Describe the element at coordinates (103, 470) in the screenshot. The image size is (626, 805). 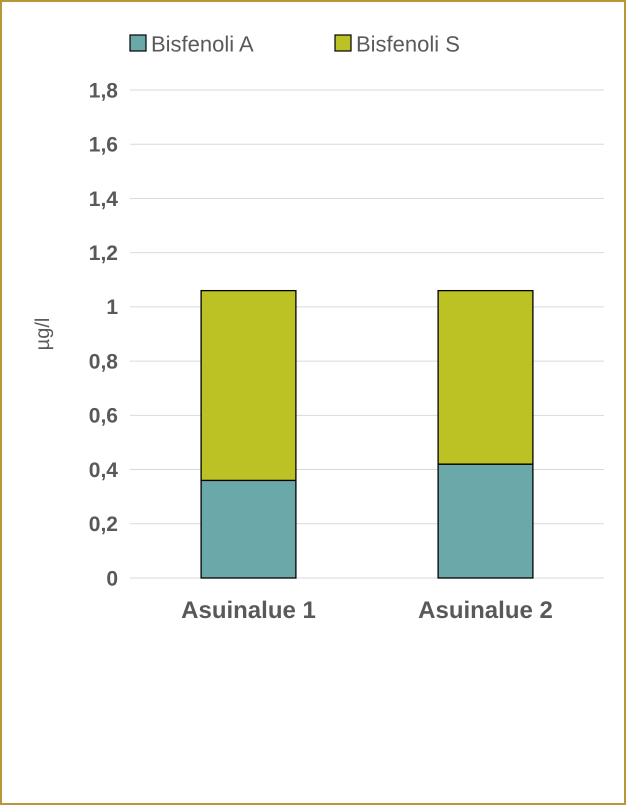
I see `y-tick-label: 0,4` at that location.